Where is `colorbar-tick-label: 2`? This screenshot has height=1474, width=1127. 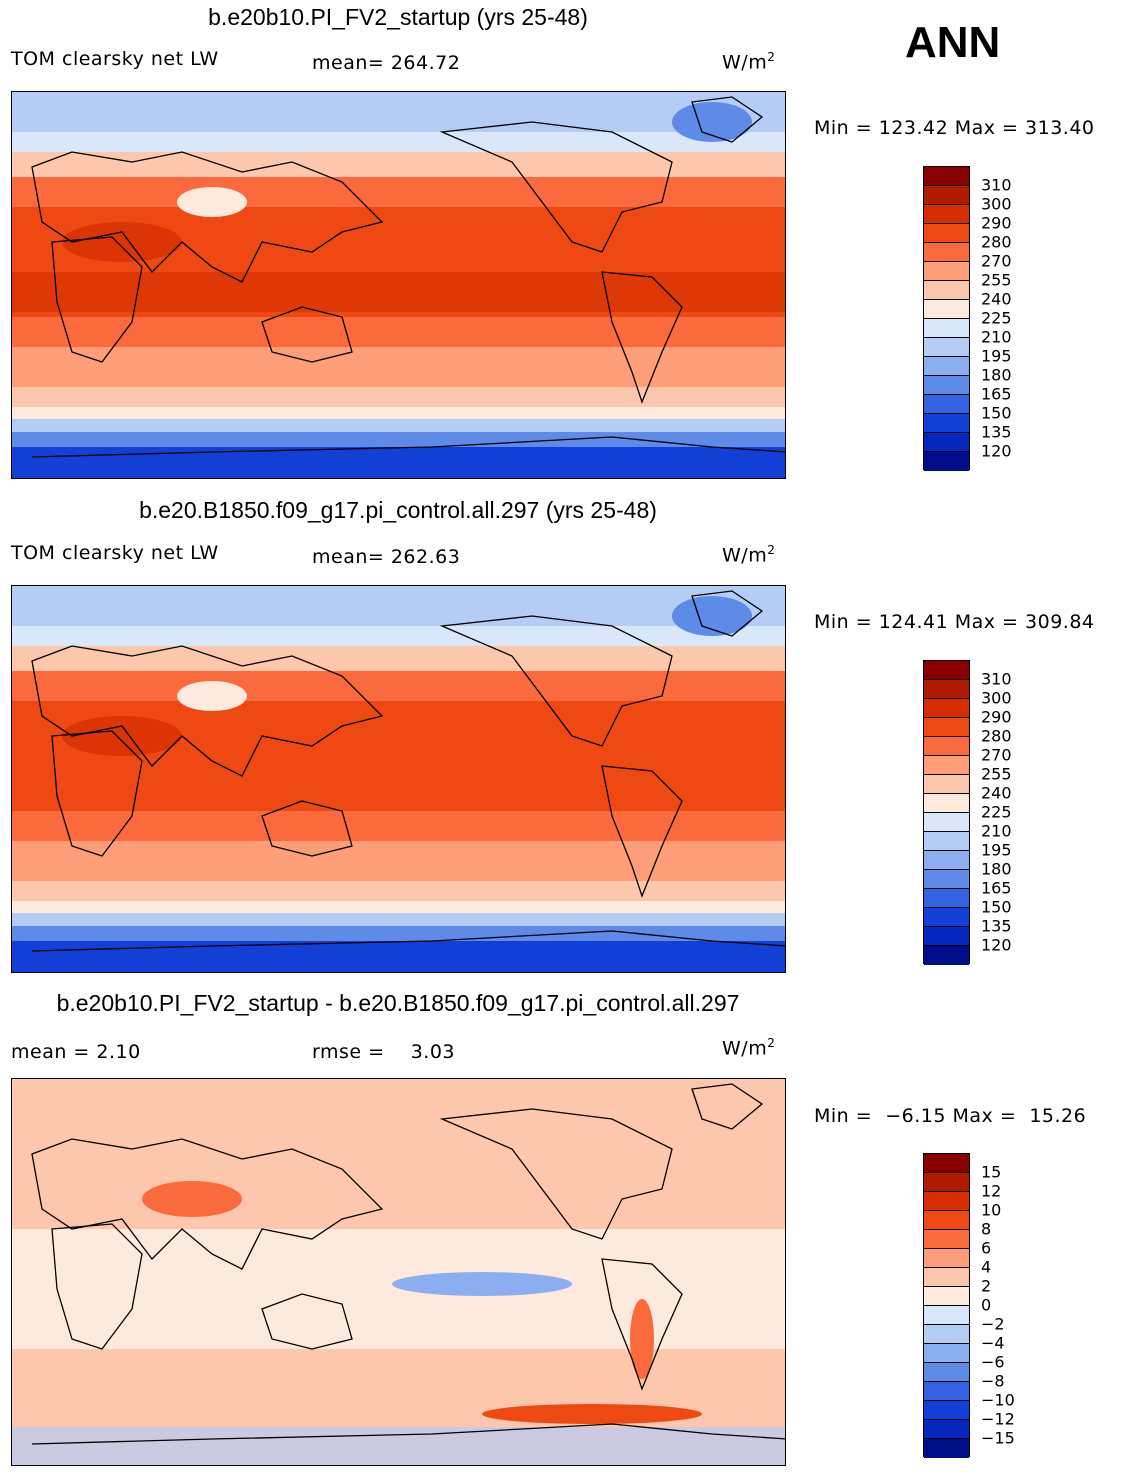
colorbar-tick-label: 2 is located at coordinates (986, 1286).